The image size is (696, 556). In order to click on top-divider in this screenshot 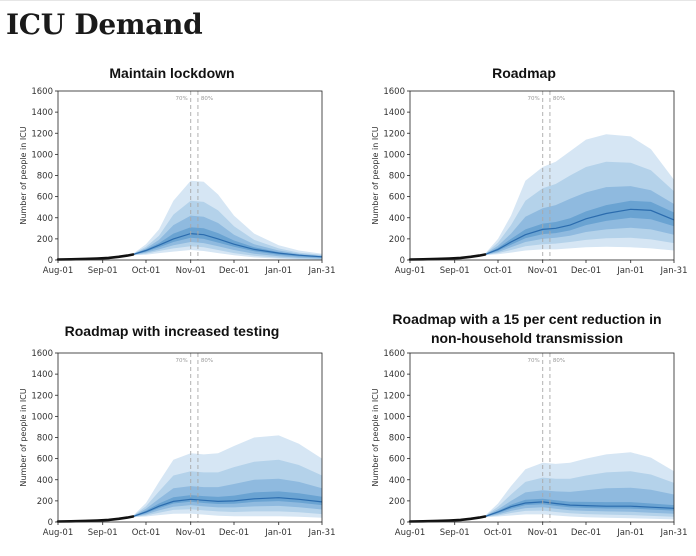, I will do `click(348, 0)`.